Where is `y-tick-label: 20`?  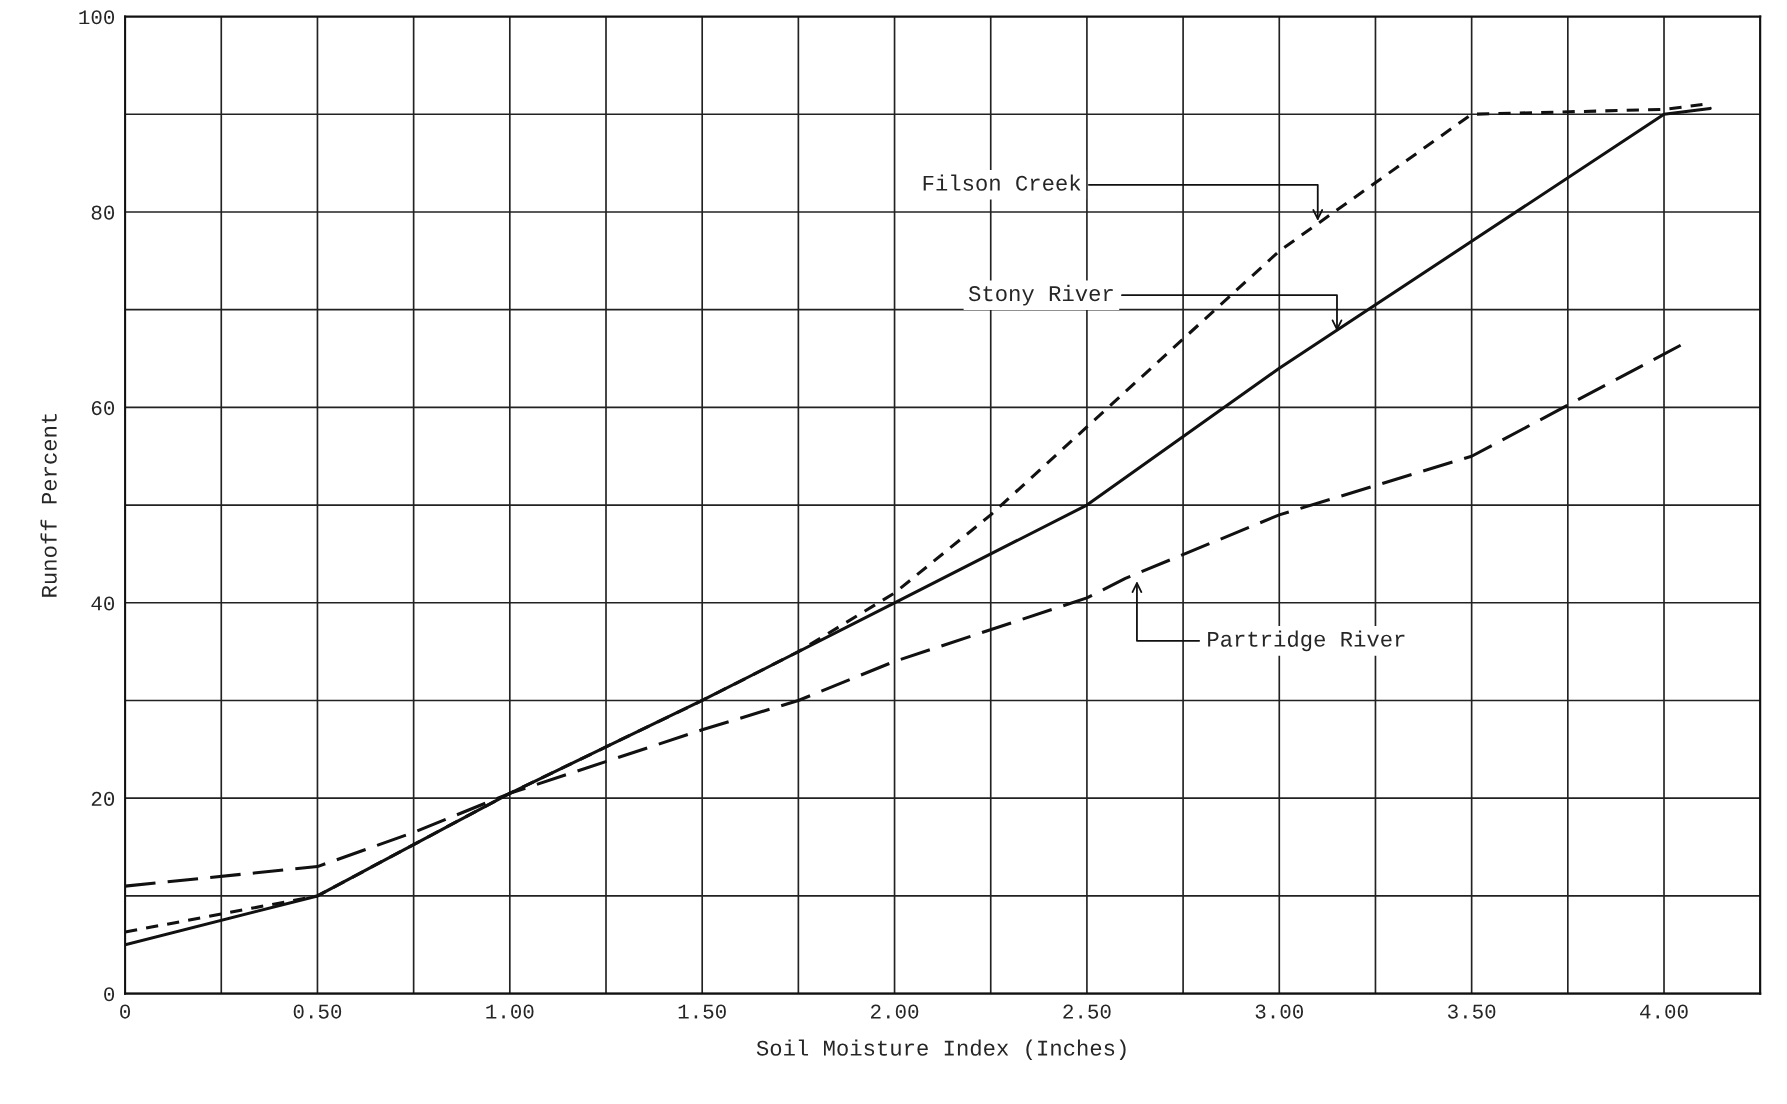
y-tick-label: 20 is located at coordinates (103, 798).